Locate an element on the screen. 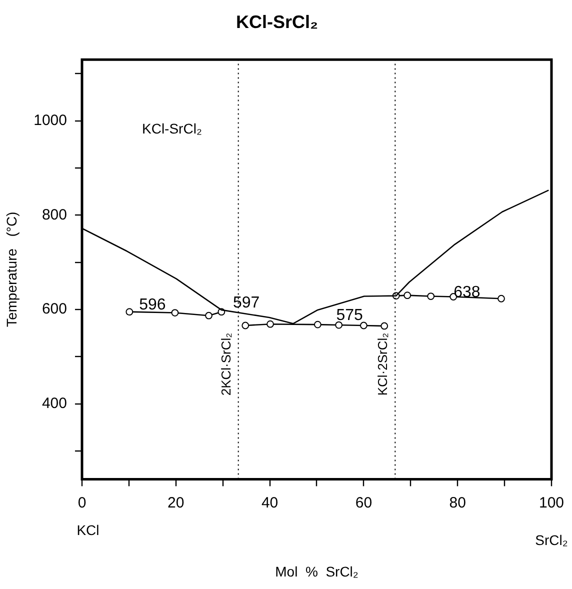 This screenshot has width=572, height=589. annotation: 597 is located at coordinates (246, 303).